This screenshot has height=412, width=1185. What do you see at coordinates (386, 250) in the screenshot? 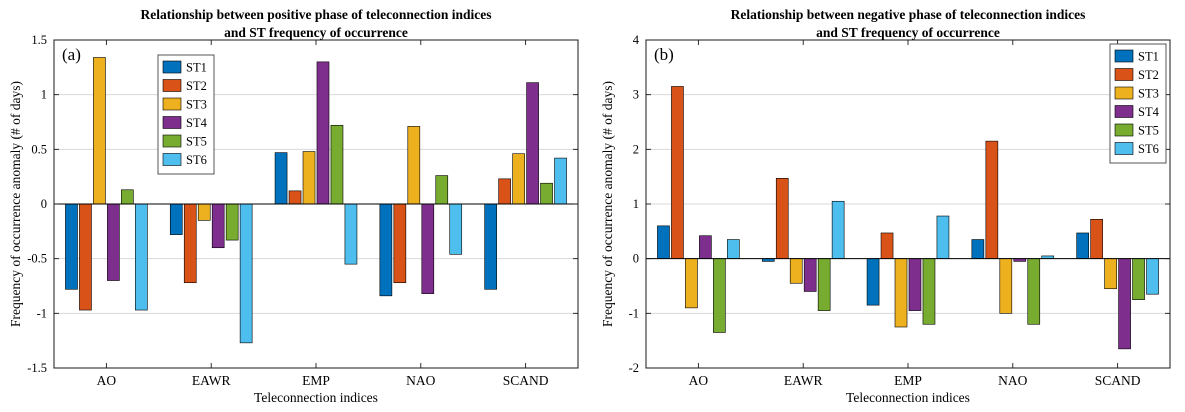
I see `bar-ST1-NAO` at bounding box center [386, 250].